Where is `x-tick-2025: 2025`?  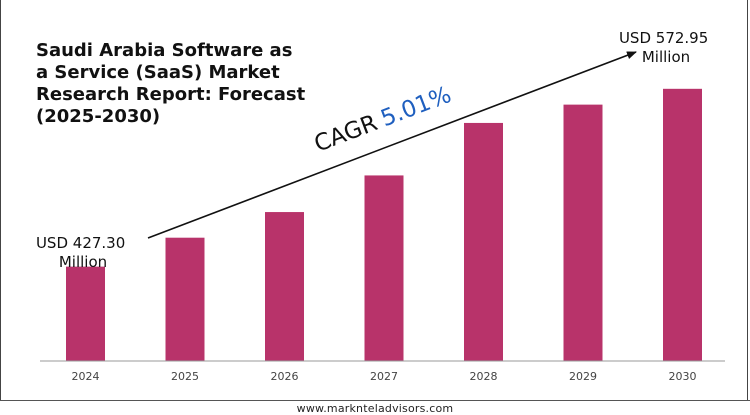 x-tick-2025: 2025 is located at coordinates (185, 376).